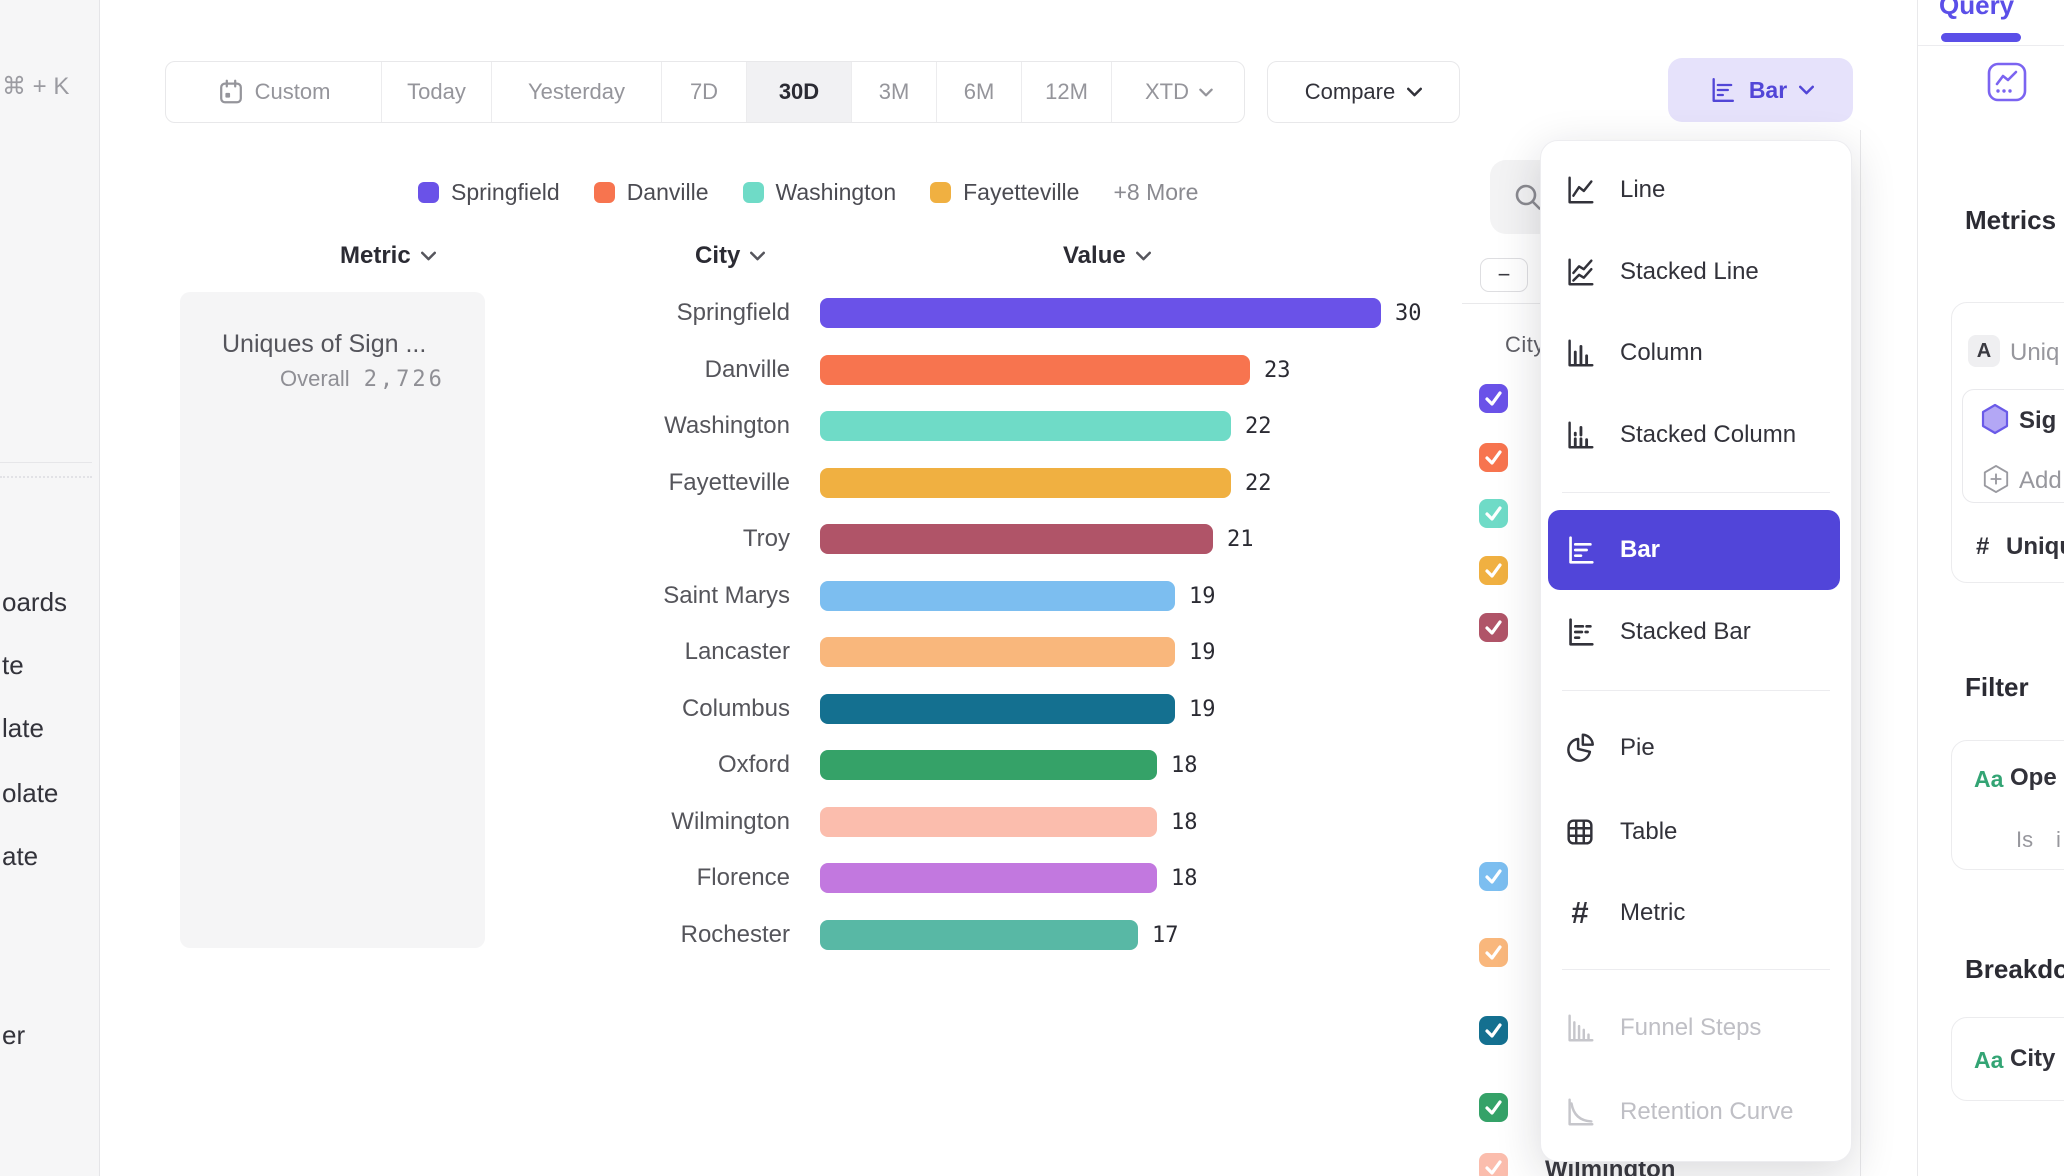 The width and height of the screenshot is (2064, 1176). What do you see at coordinates (1528, 197) in the screenshot?
I see `search-icon` at bounding box center [1528, 197].